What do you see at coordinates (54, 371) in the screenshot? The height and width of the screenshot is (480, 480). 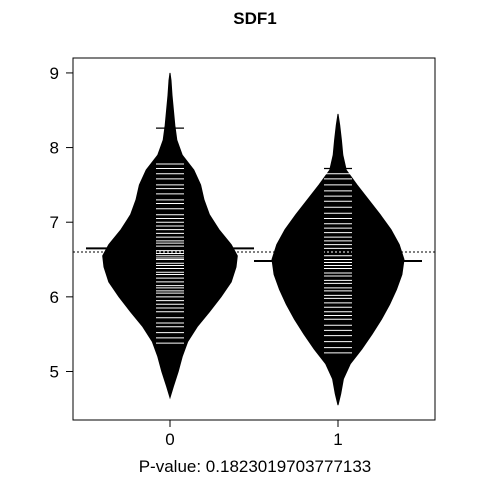 I see `y-tick-label: 5` at bounding box center [54, 371].